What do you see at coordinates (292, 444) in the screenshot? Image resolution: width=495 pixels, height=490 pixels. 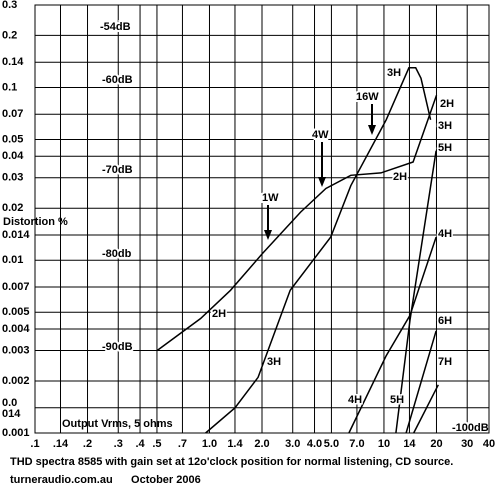 I see `x-tick-label: 3.0` at bounding box center [292, 444].